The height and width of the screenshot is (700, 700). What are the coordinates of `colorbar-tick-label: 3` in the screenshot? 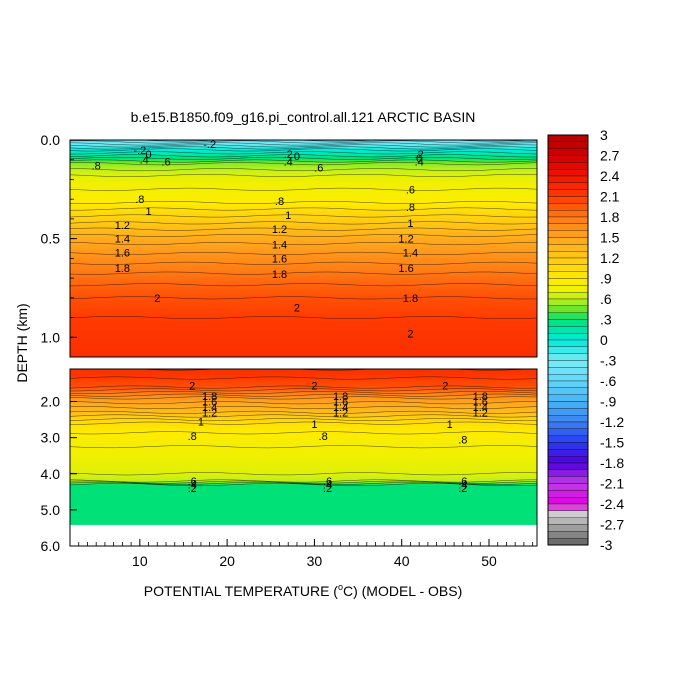 It's located at (604, 135).